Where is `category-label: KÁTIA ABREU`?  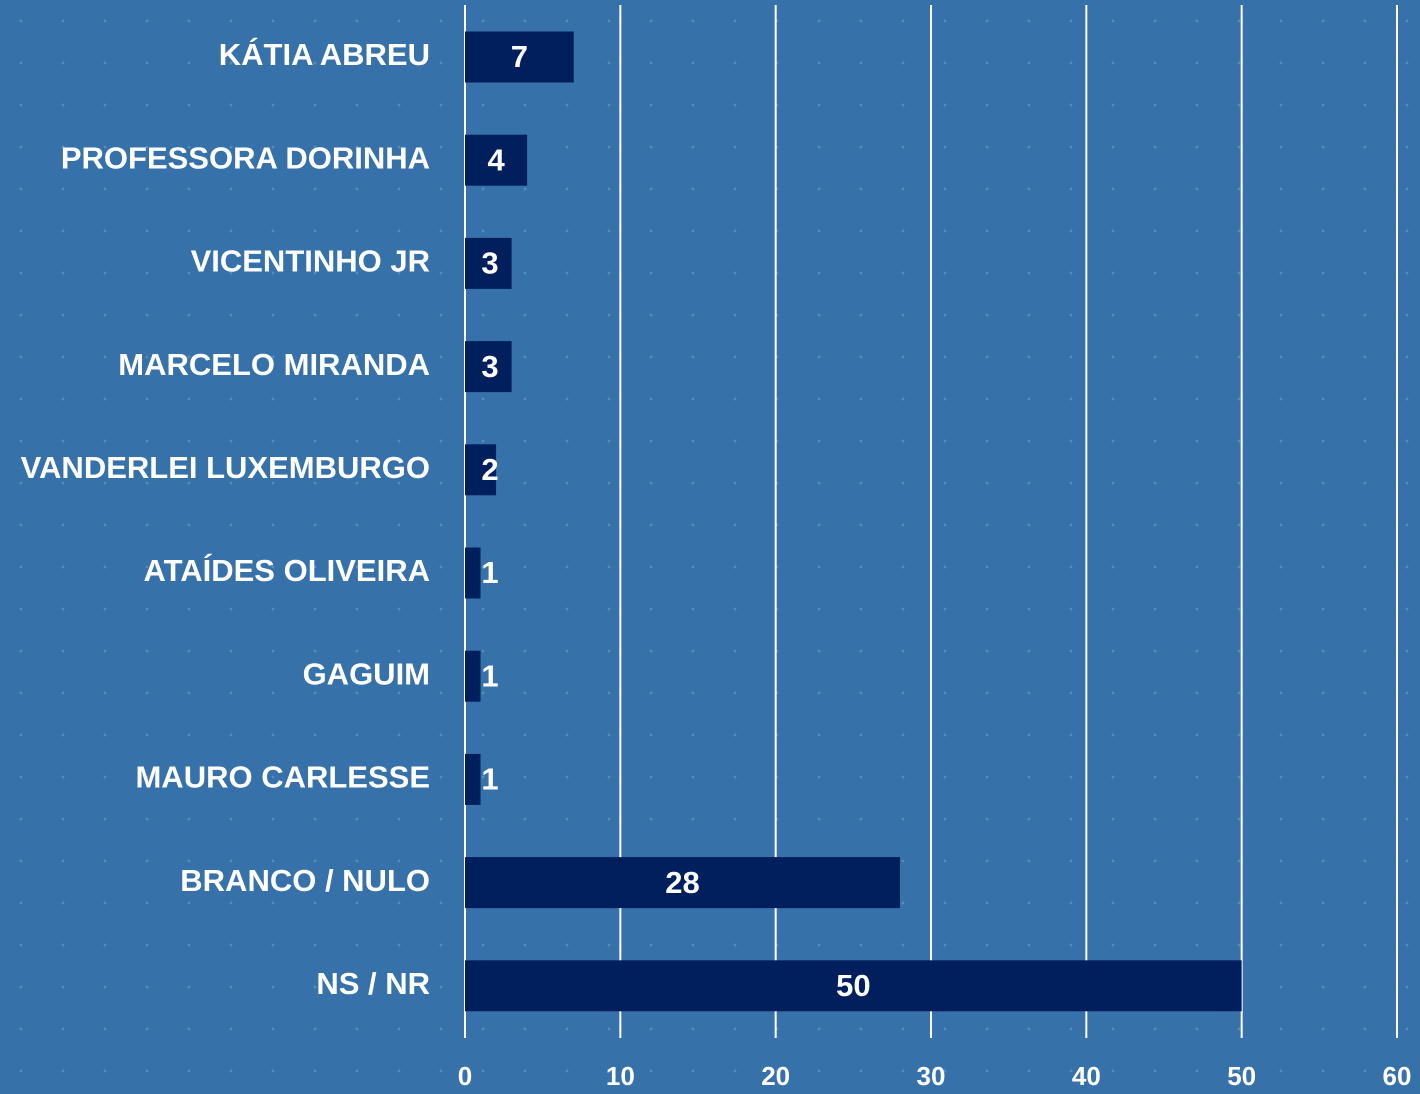
category-label: KÁTIA ABREU is located at coordinates (324, 54).